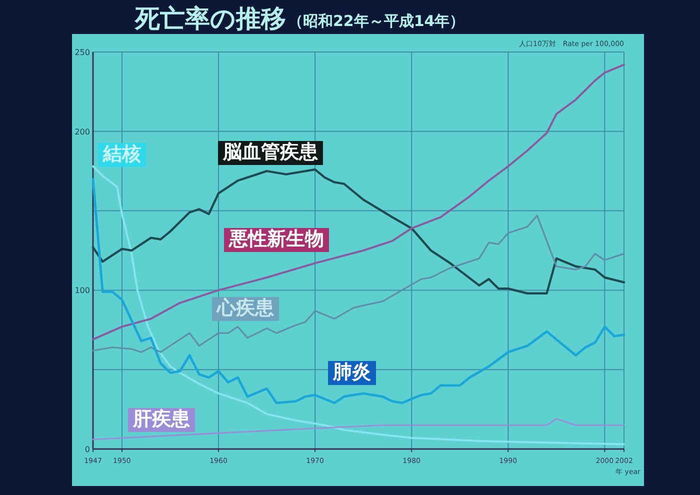 This screenshot has height=495, width=700. What do you see at coordinates (210, 18) in the screenshot?
I see `chart-title: 死亡率の推移` at bounding box center [210, 18].